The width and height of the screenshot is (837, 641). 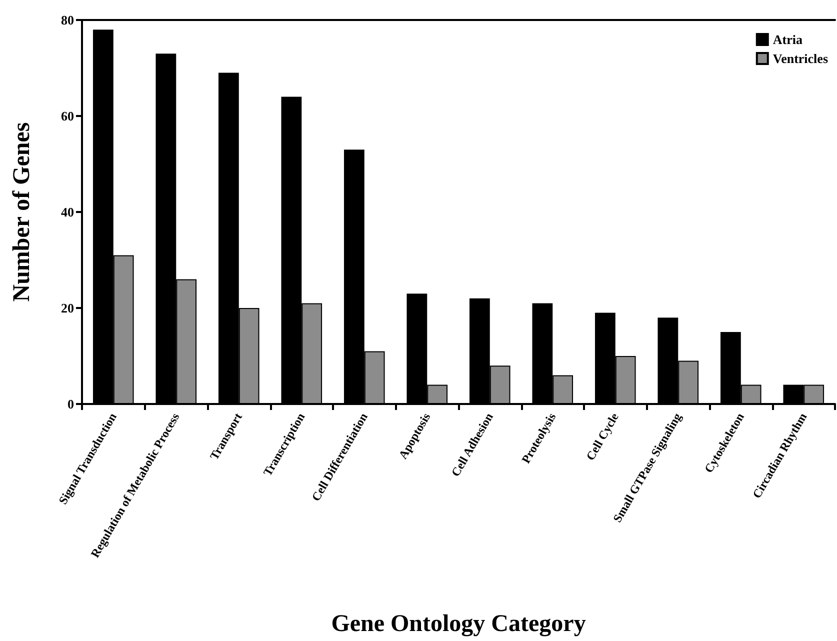 I want to click on legend-label: Atria, so click(x=787, y=39).